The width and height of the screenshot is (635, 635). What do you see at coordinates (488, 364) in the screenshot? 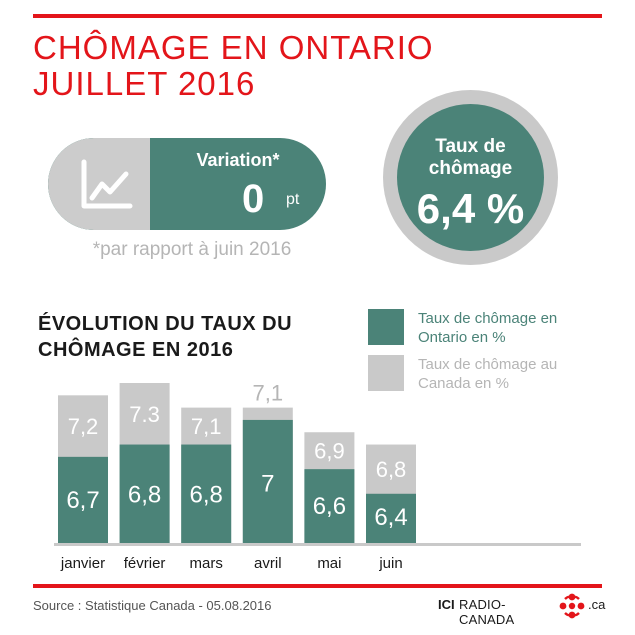
I see `legend-canada-line1: Taux de chômage au` at bounding box center [488, 364].